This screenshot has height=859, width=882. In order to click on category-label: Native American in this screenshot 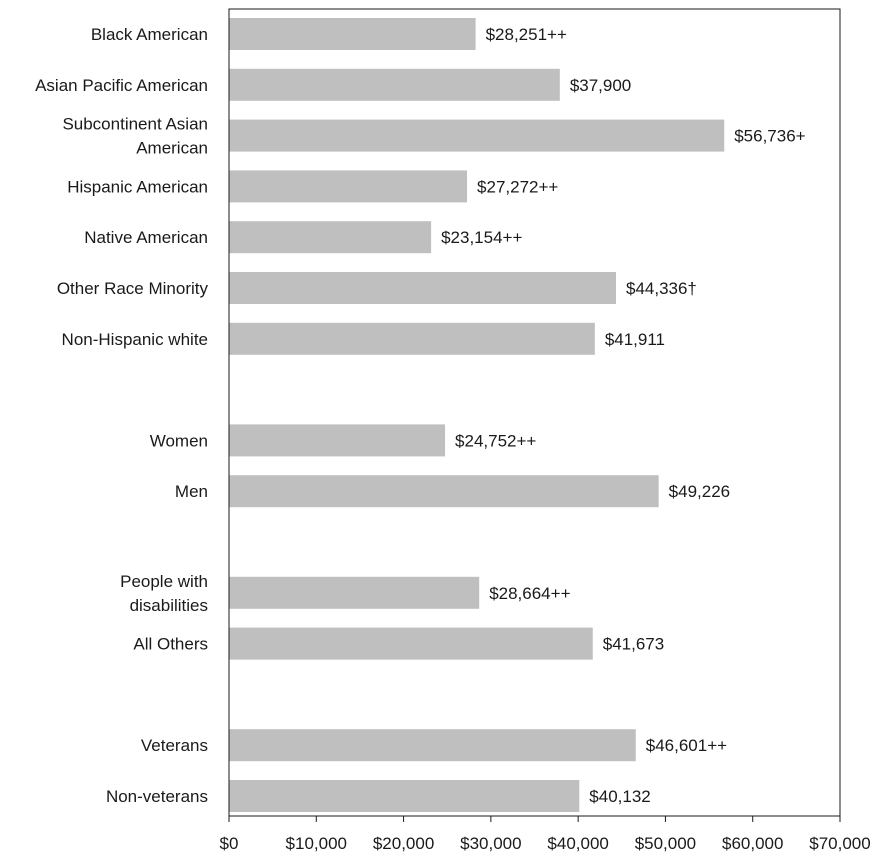, I will do `click(146, 237)`.